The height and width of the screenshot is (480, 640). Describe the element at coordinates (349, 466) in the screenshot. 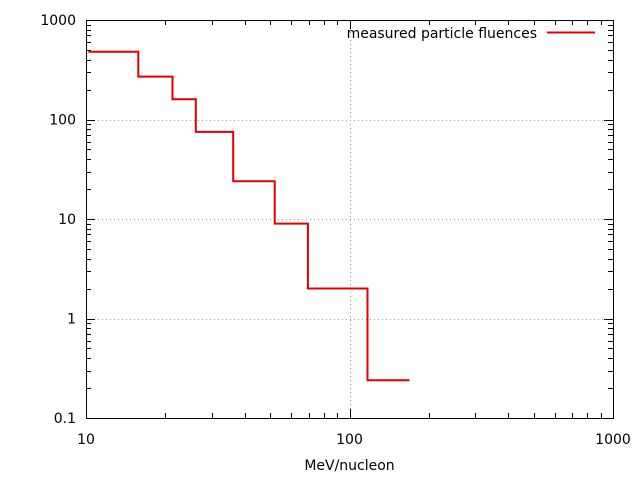

I see `x-axis-title: MeV/nucleon` at that location.